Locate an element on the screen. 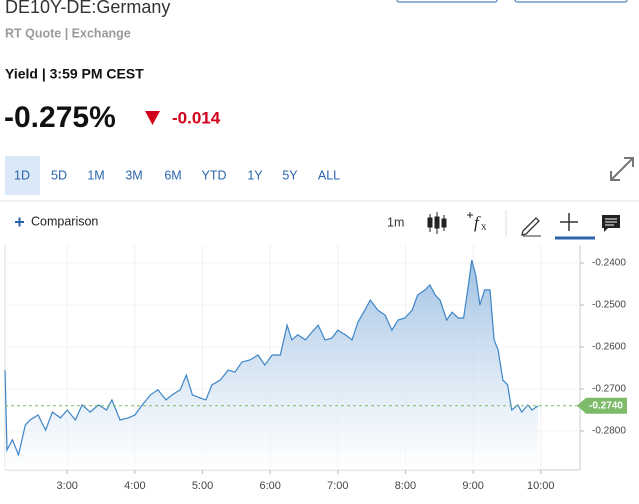 The width and height of the screenshot is (639, 504). x-tick-label: 6:00 is located at coordinates (269, 486).